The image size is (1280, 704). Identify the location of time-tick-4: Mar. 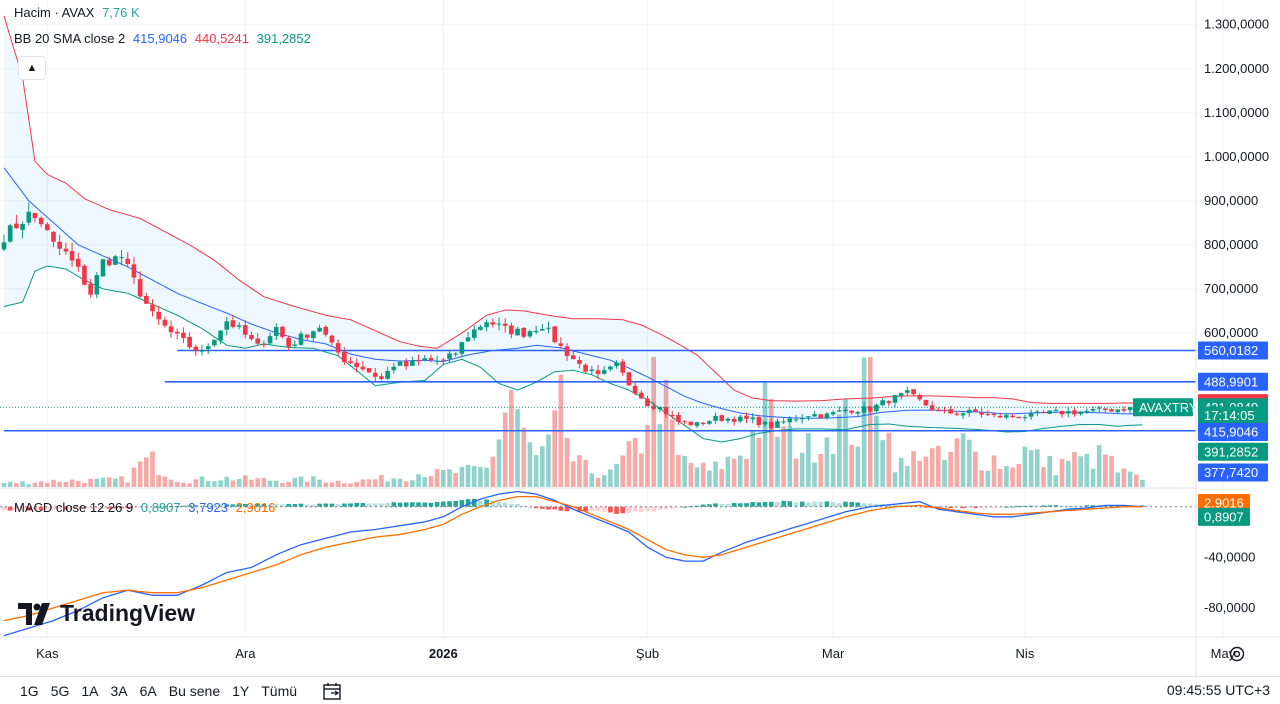
(833, 653).